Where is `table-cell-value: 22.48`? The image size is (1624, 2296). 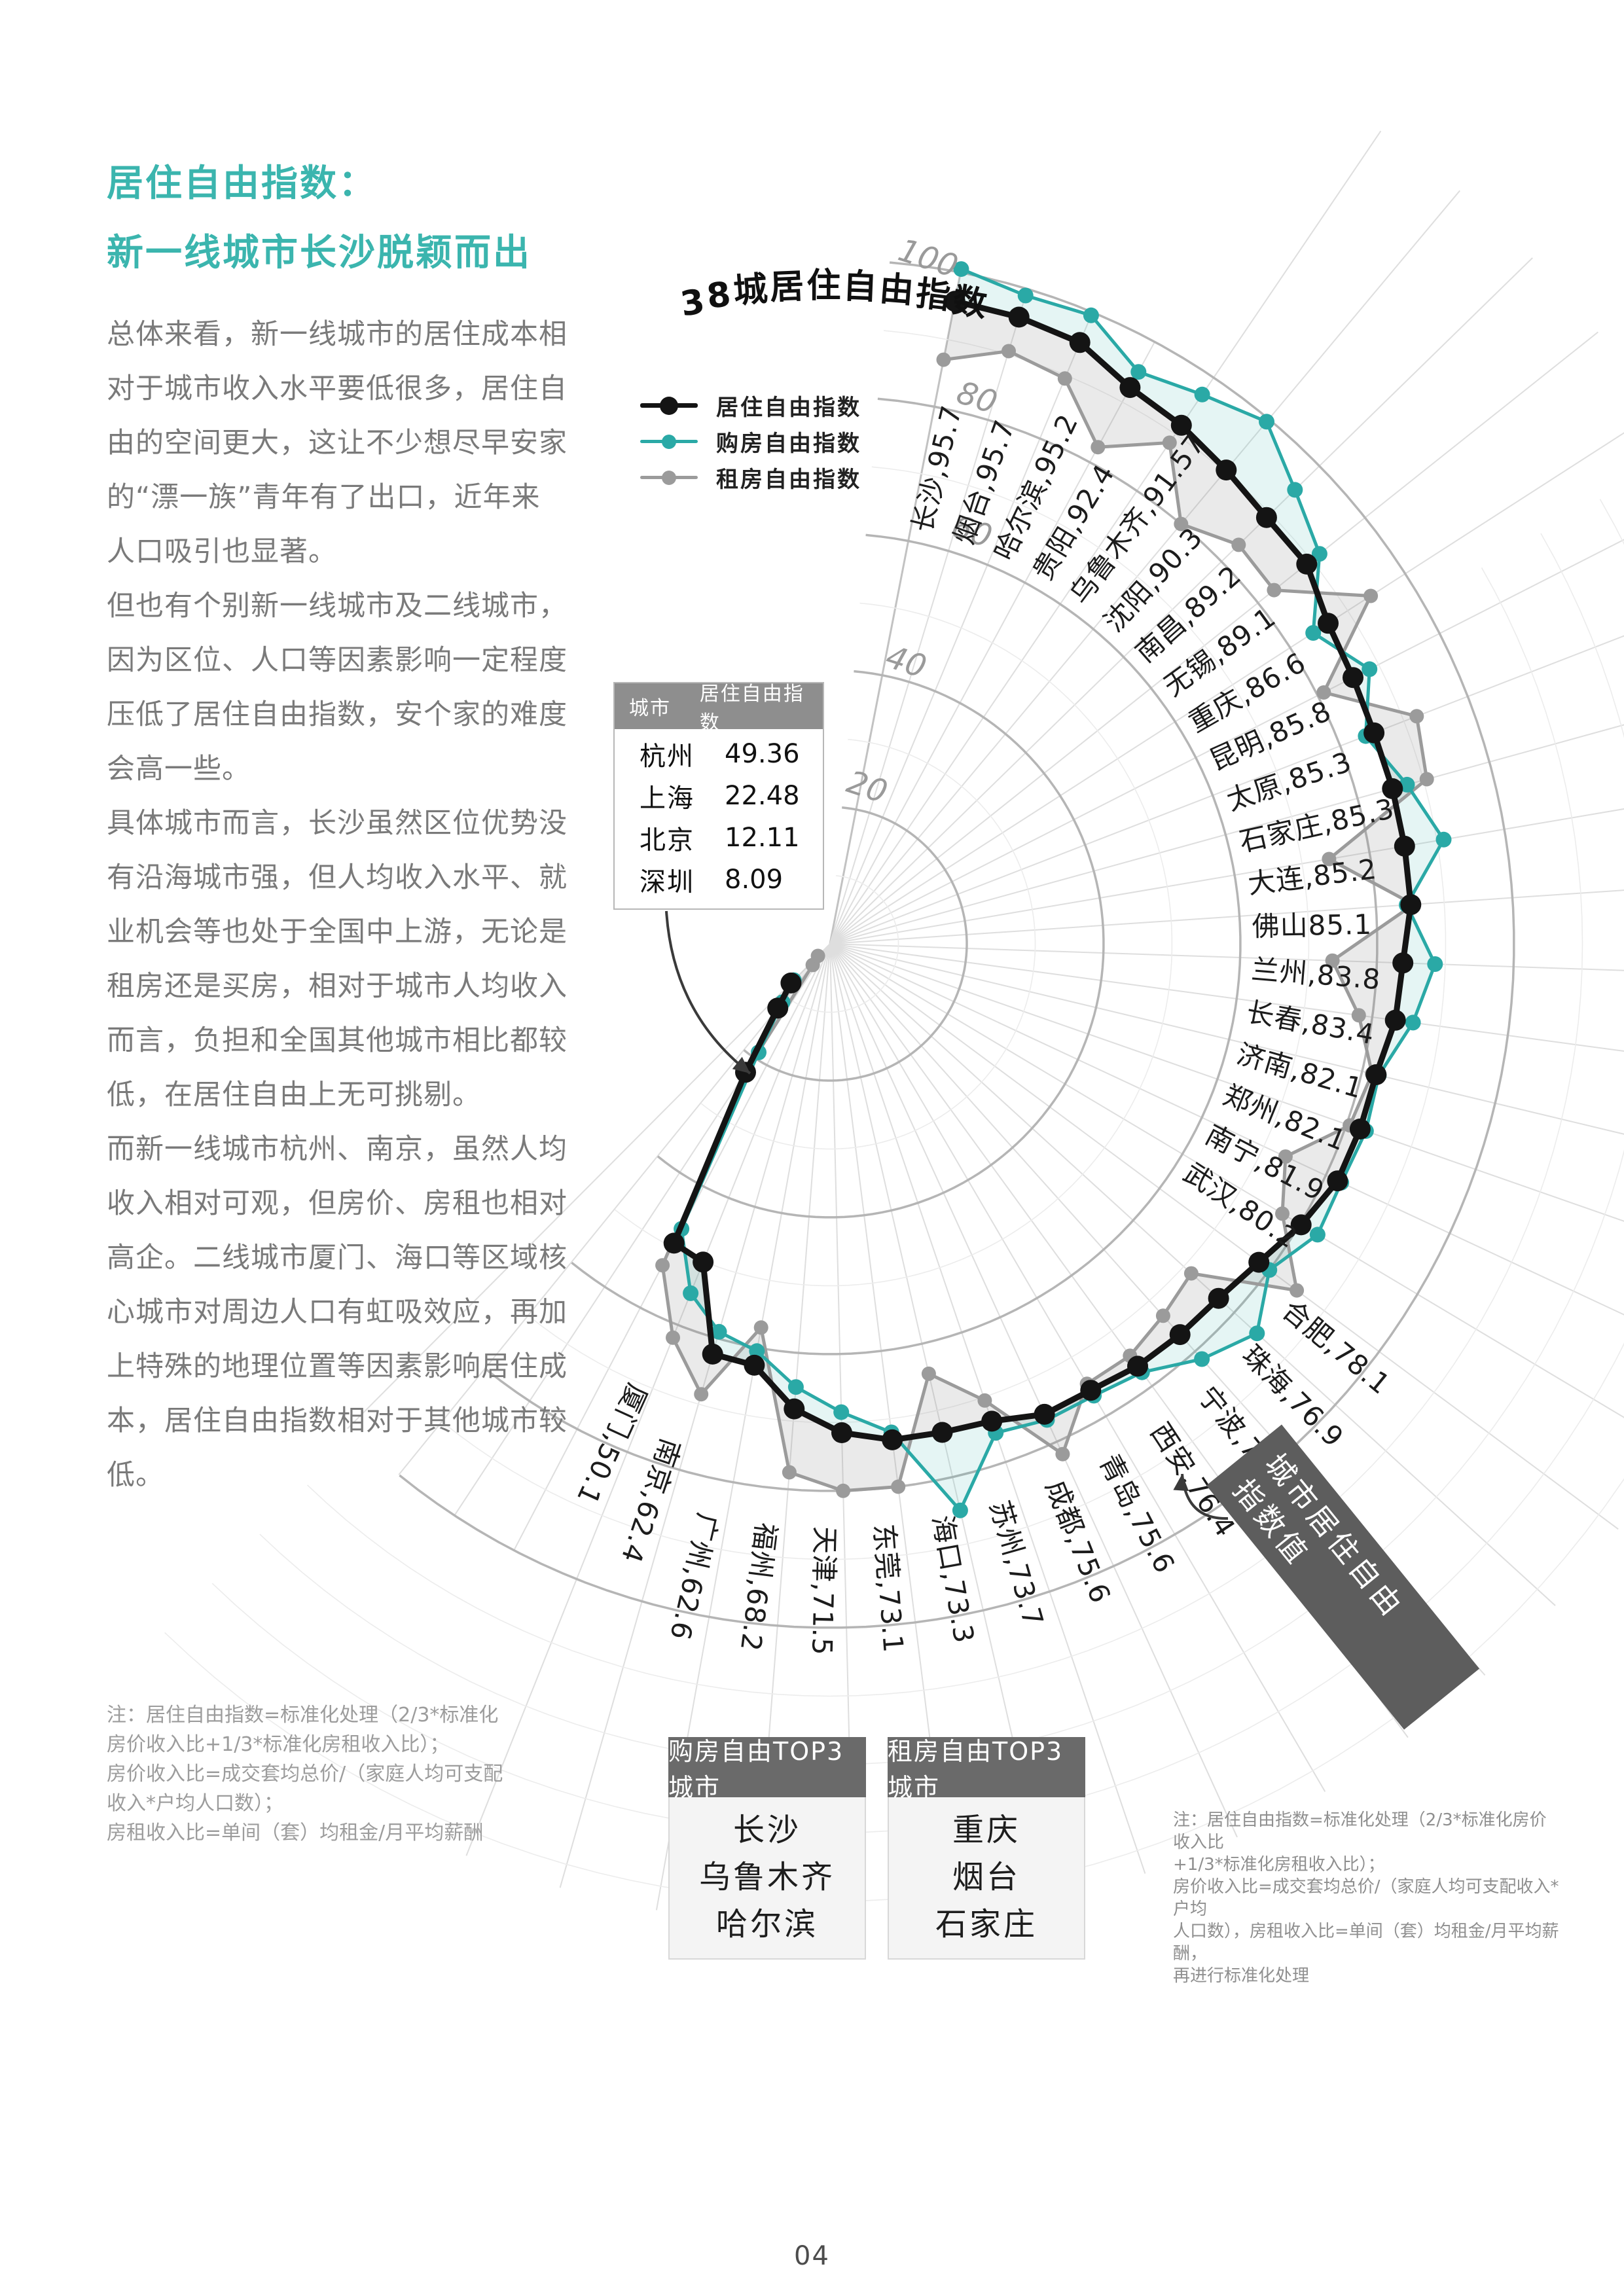
table-cell-value: 22.48 is located at coordinates (762, 796).